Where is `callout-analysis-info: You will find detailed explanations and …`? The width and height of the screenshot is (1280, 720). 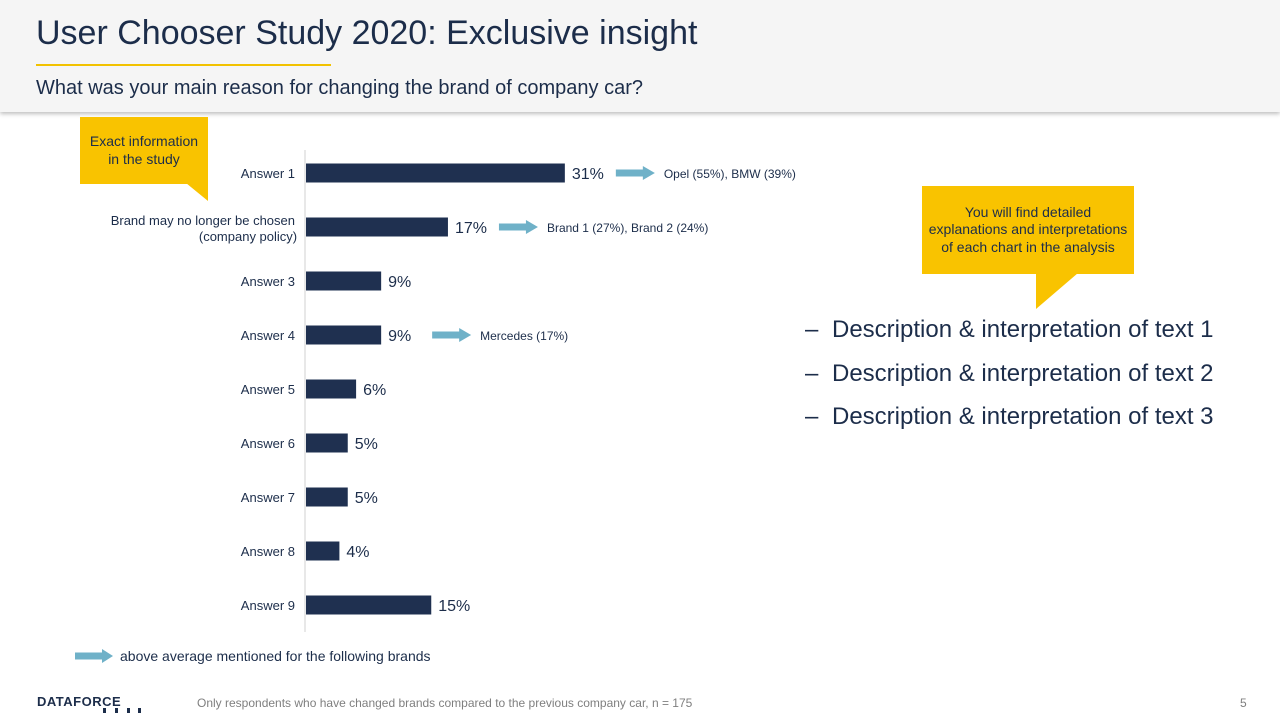 callout-analysis-info: You will find detailed explanations and … is located at coordinates (1028, 247).